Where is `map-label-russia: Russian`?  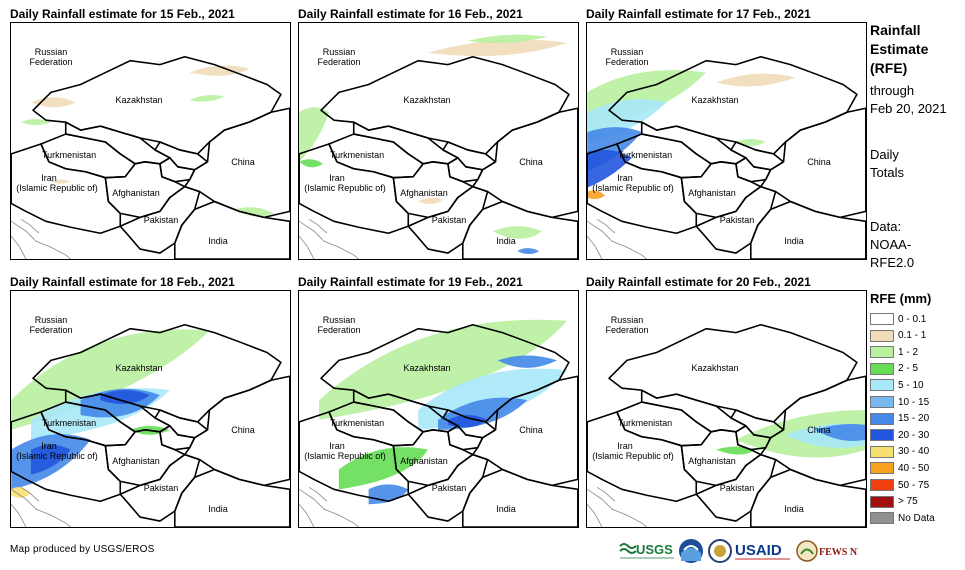
map-label-russia: Russian is located at coordinates (51, 320).